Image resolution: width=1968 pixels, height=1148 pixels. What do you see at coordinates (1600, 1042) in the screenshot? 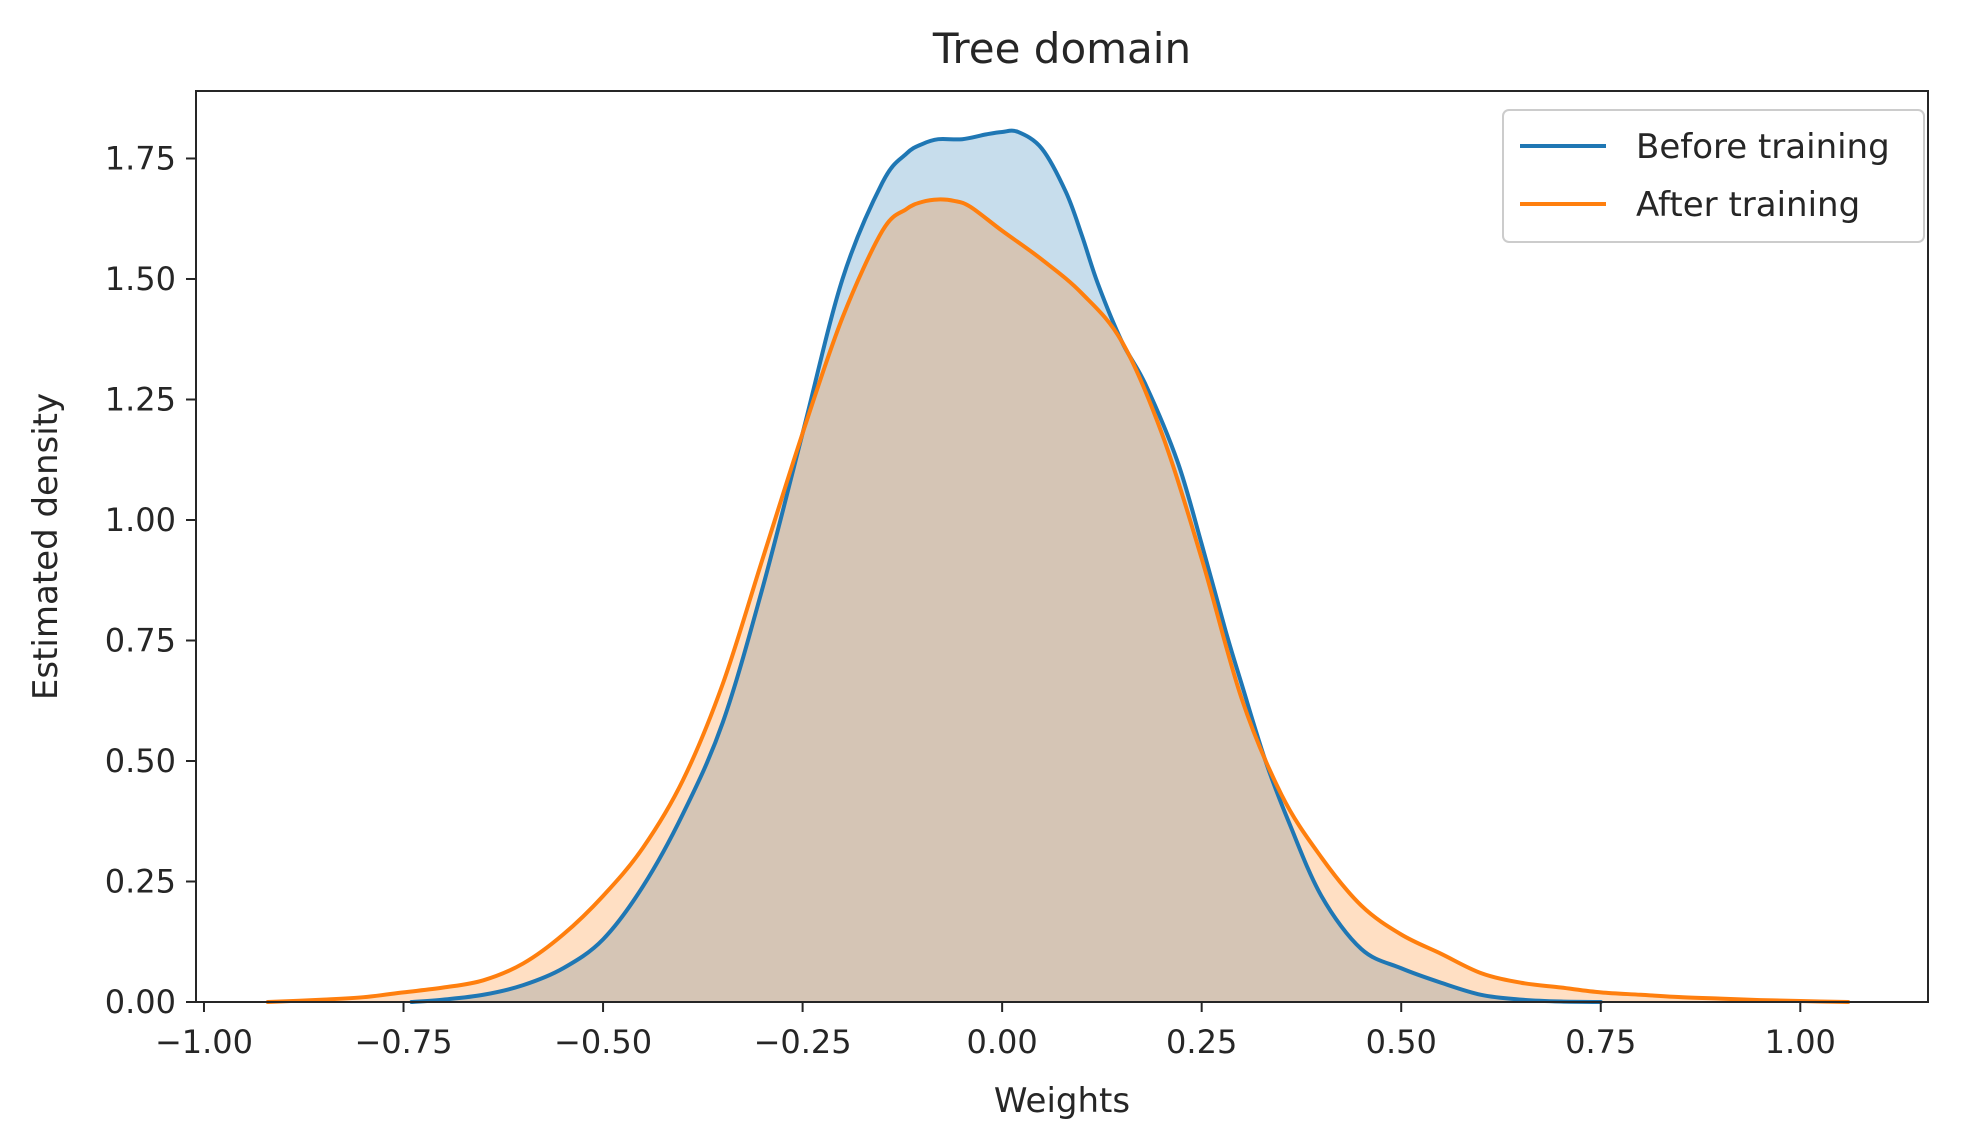
I see `x-tick-label: 0.75` at bounding box center [1600, 1042].